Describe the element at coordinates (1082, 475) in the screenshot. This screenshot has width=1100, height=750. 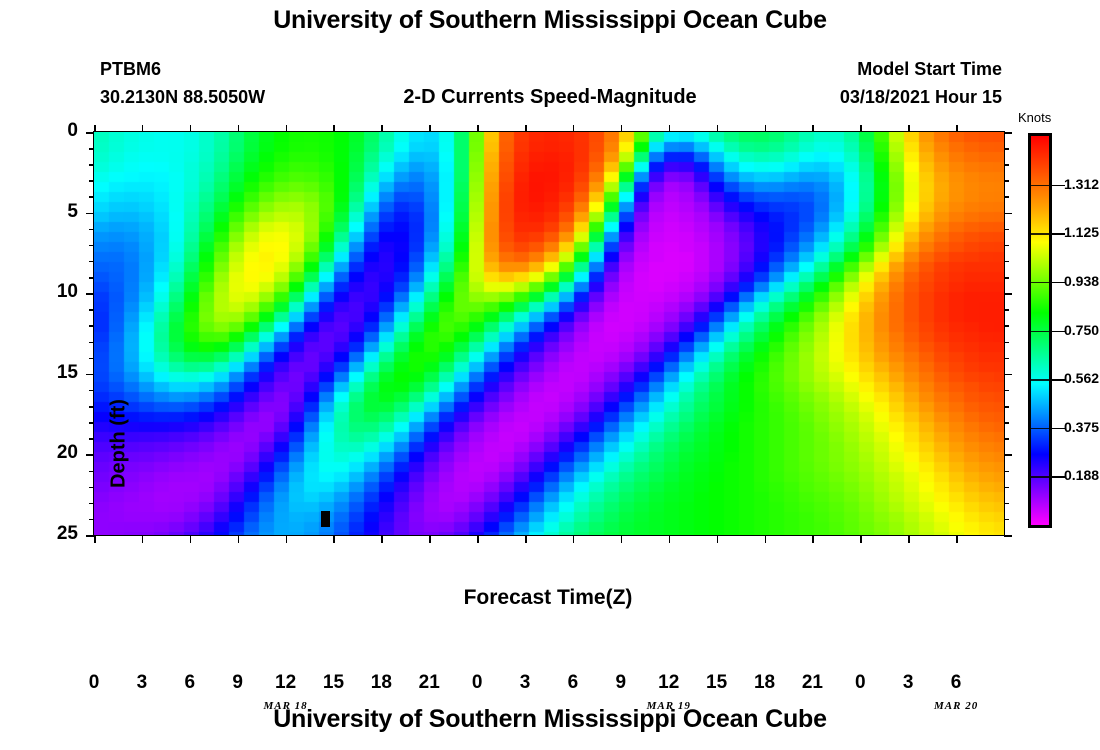
I see `colorbar-tick-label: 0.188` at that location.